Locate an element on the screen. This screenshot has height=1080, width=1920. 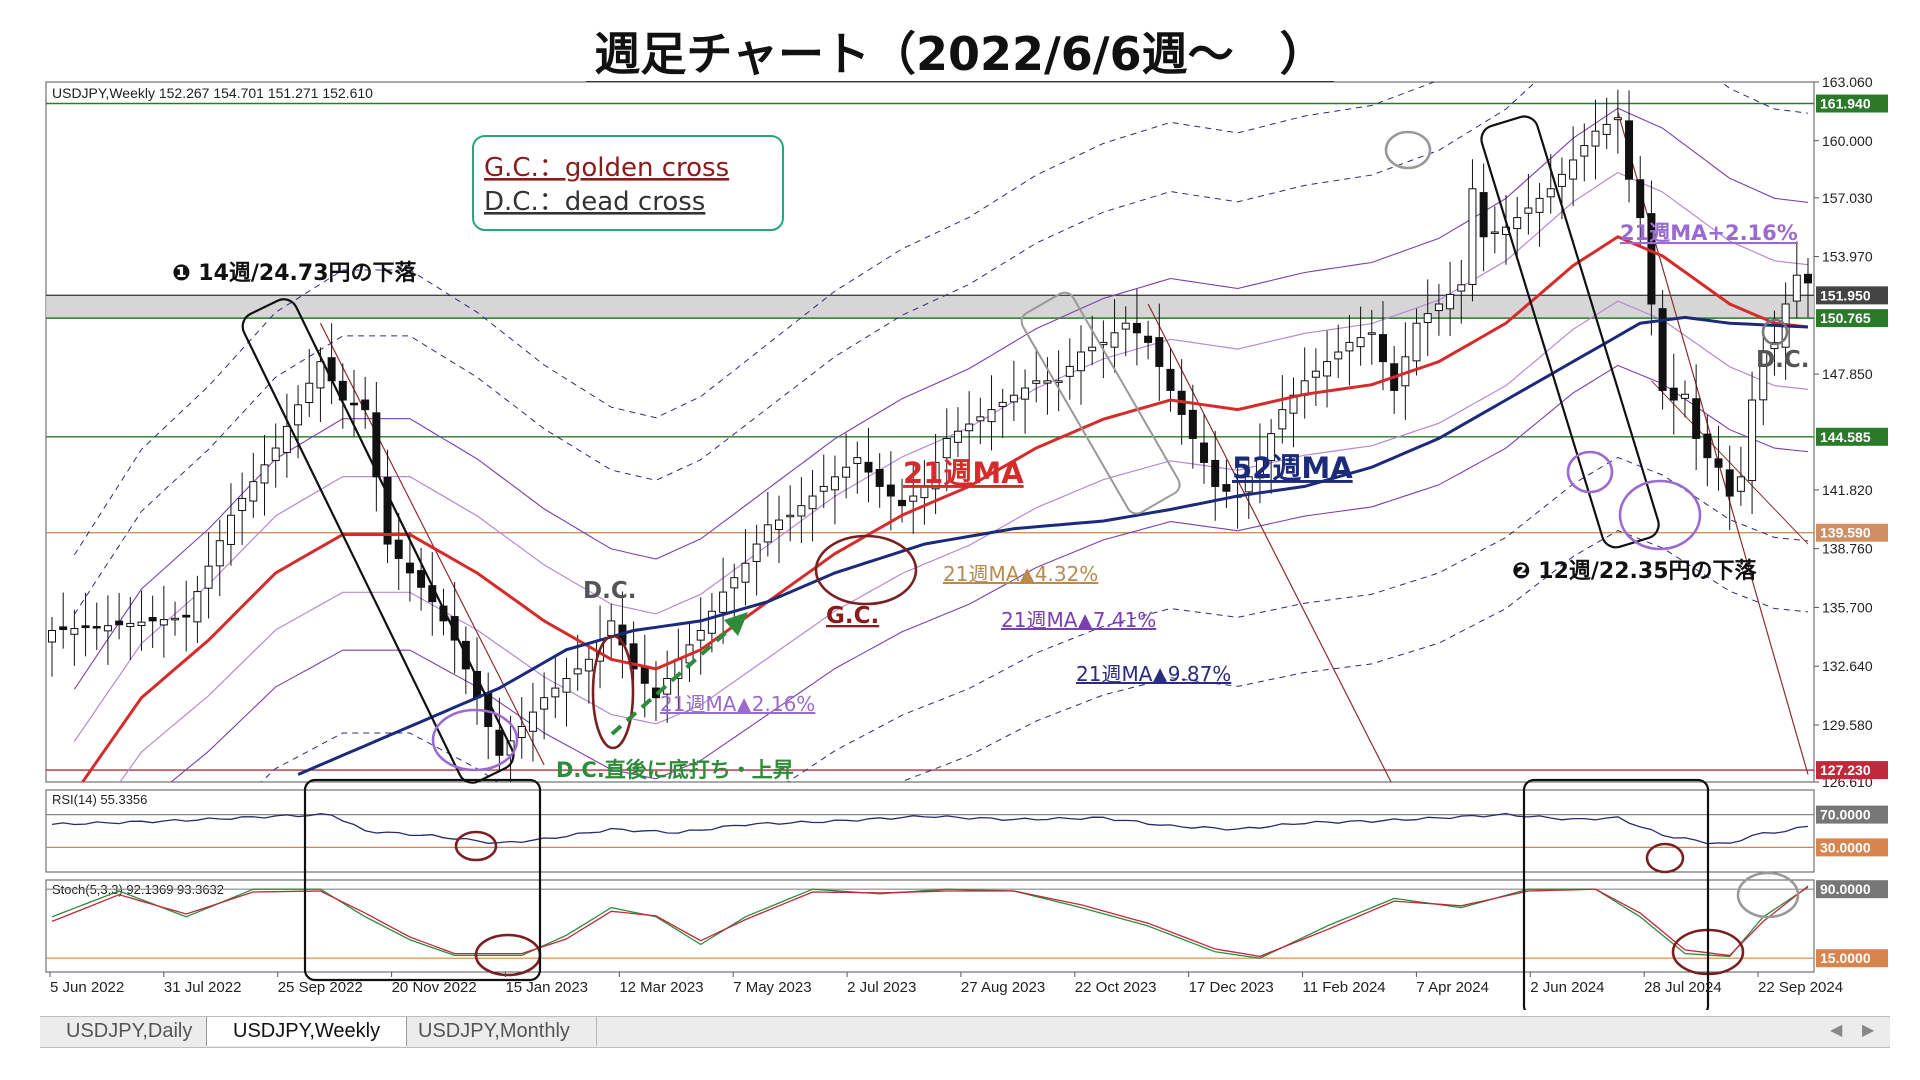
x-tick-label: 2 Jul 2023 is located at coordinates (881, 987).